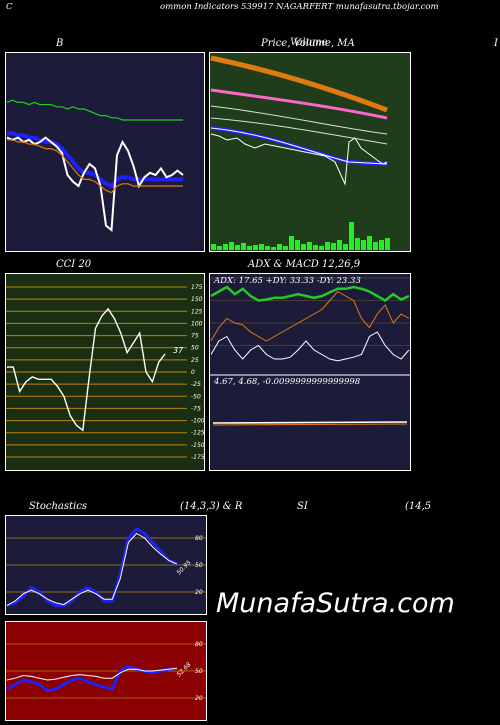 This screenshot has height=725, width=500. I want to click on rsi-title-right: (14,5, so click(418, 506).